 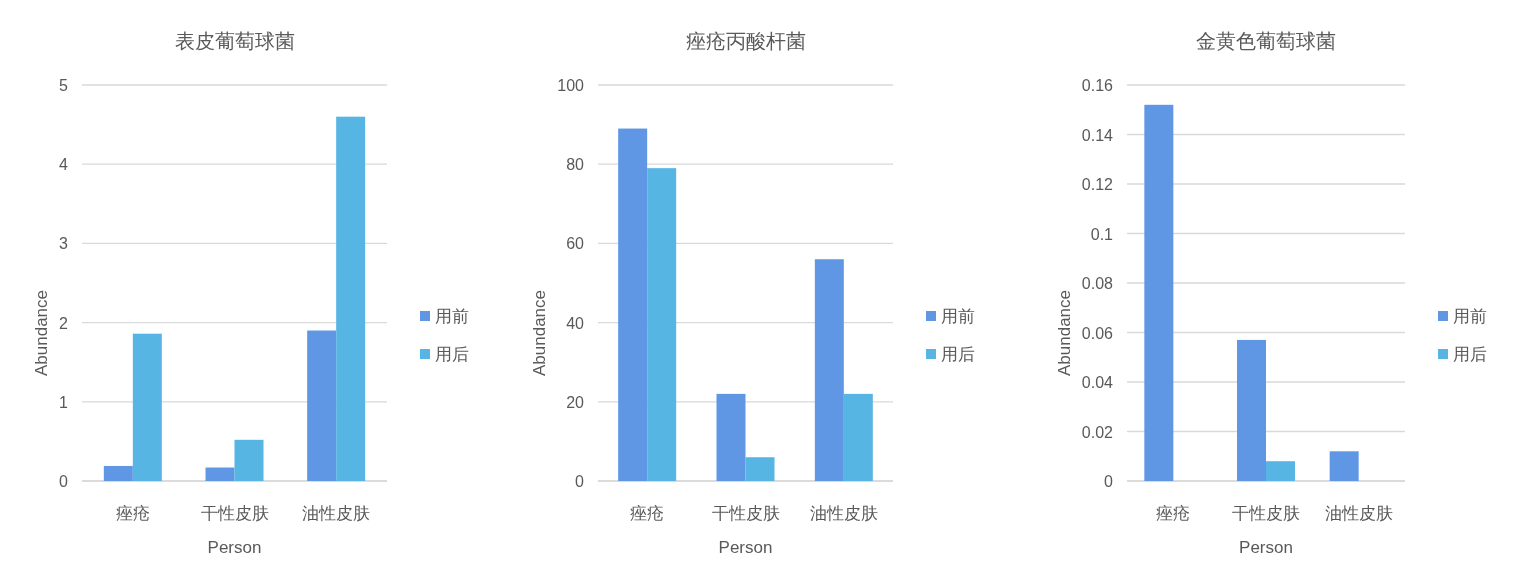 What do you see at coordinates (64, 85) in the screenshot?
I see `y-tick-label: 5` at bounding box center [64, 85].